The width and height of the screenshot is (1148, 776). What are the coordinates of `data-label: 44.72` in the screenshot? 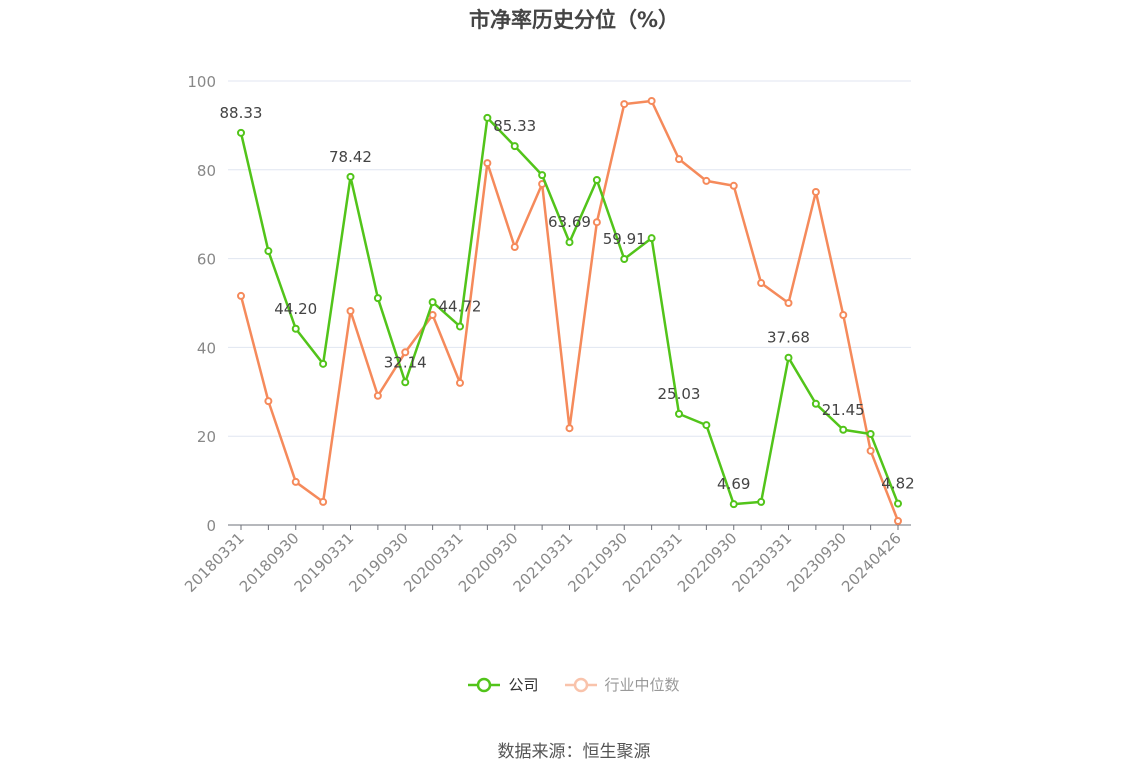 It's located at (460, 306).